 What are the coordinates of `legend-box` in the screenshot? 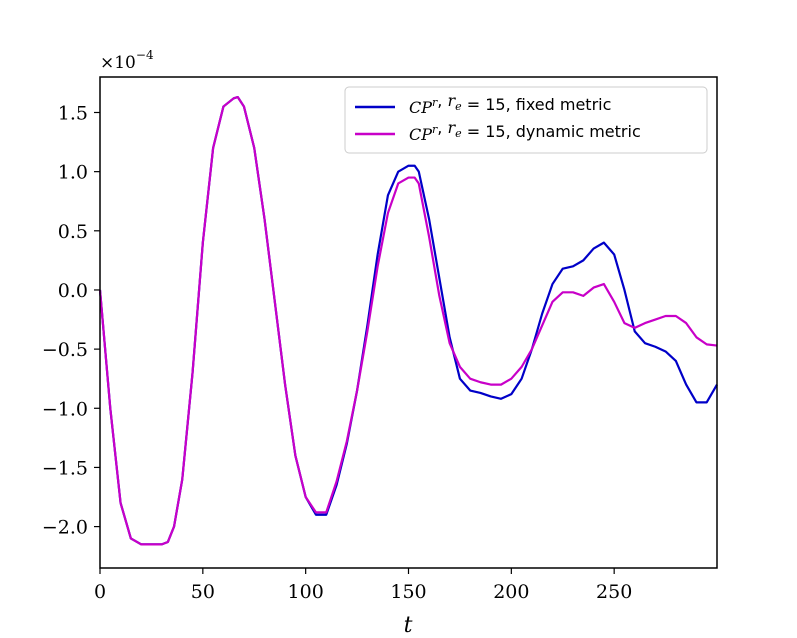 It's located at (526, 120).